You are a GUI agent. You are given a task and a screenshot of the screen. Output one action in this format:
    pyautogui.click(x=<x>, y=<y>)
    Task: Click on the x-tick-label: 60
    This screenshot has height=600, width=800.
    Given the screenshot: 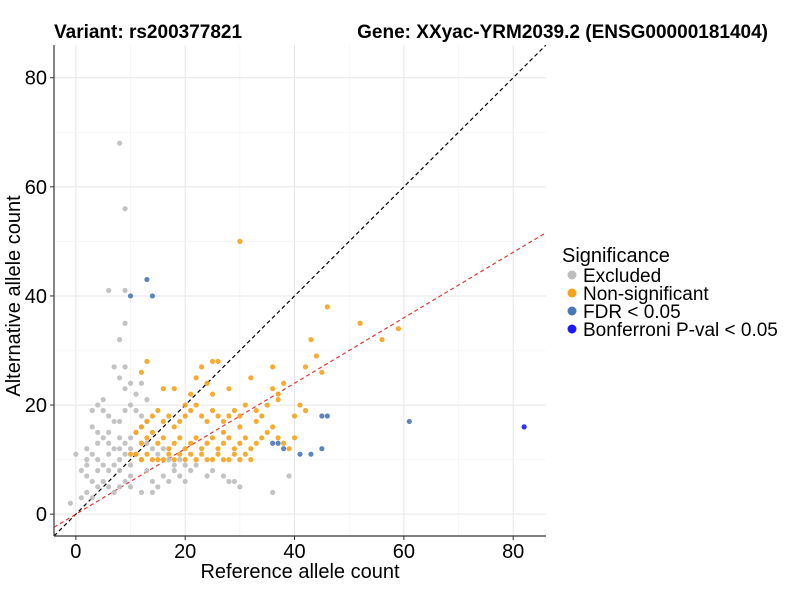 What is the action you would take?
    pyautogui.click(x=404, y=552)
    